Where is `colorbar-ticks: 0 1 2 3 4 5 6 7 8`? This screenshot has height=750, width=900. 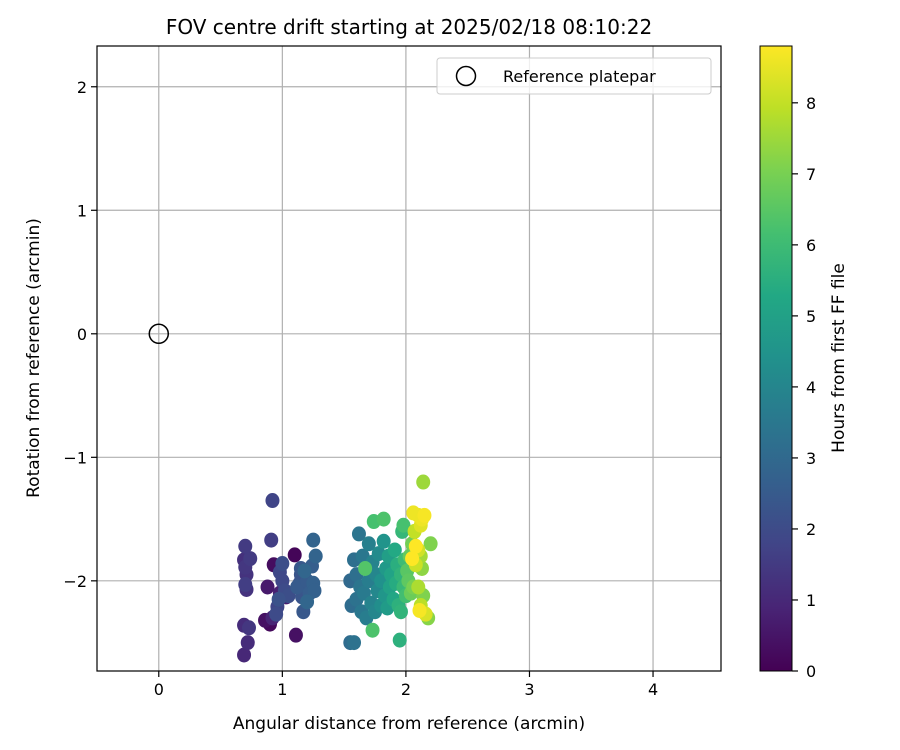 colorbar-ticks: 0 1 2 3 4 5 6 7 8 is located at coordinates (804, 387).